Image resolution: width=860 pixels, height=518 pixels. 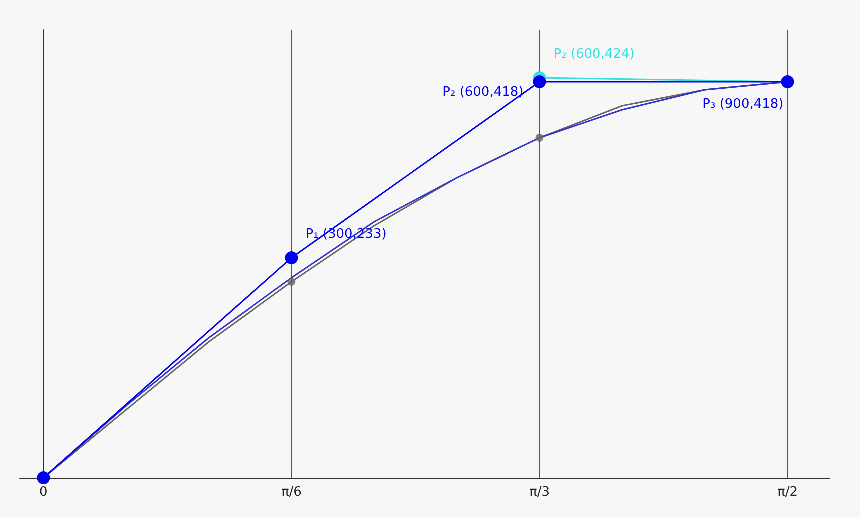 What do you see at coordinates (291, 492) in the screenshot?
I see `x-tick-label: π/6` at bounding box center [291, 492].